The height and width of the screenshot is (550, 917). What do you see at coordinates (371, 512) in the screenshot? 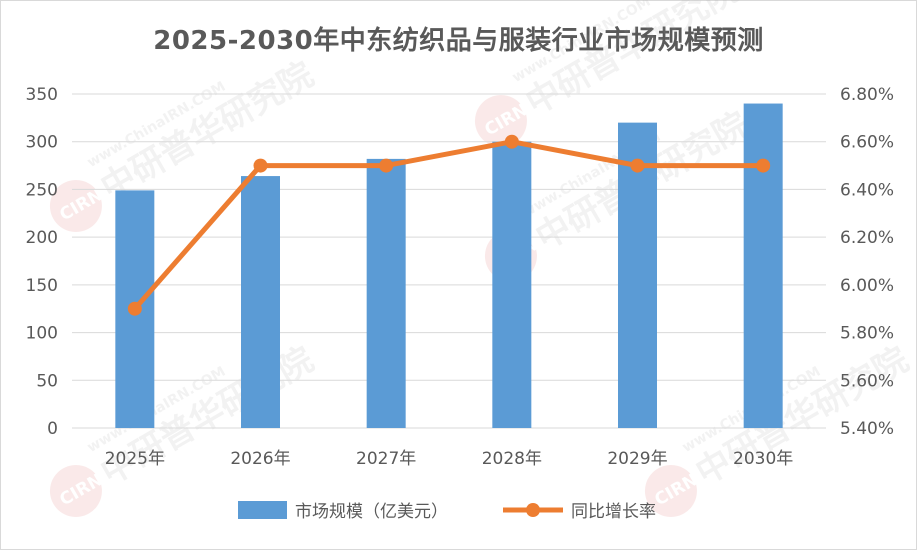
I see `legend-bar-label: 市场规模（亿美元）` at bounding box center [371, 512].